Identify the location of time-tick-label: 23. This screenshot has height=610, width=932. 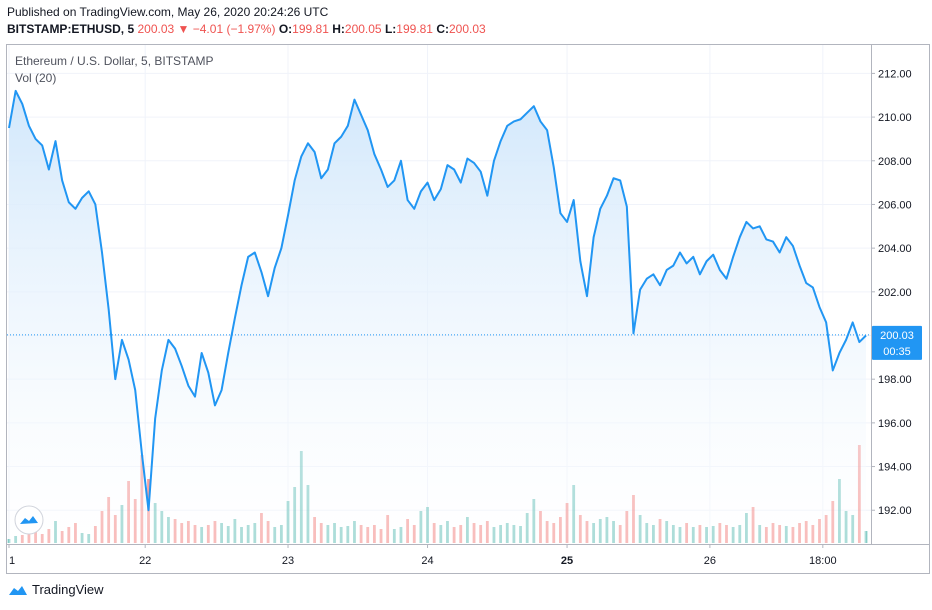
(288, 561).